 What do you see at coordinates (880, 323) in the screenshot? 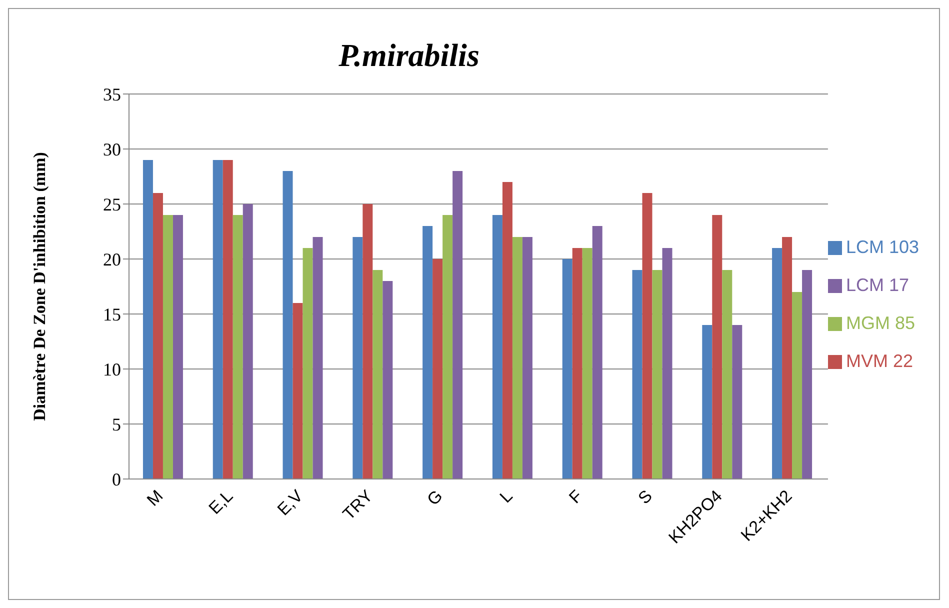
I see `legend-label: MGM 85` at bounding box center [880, 323].